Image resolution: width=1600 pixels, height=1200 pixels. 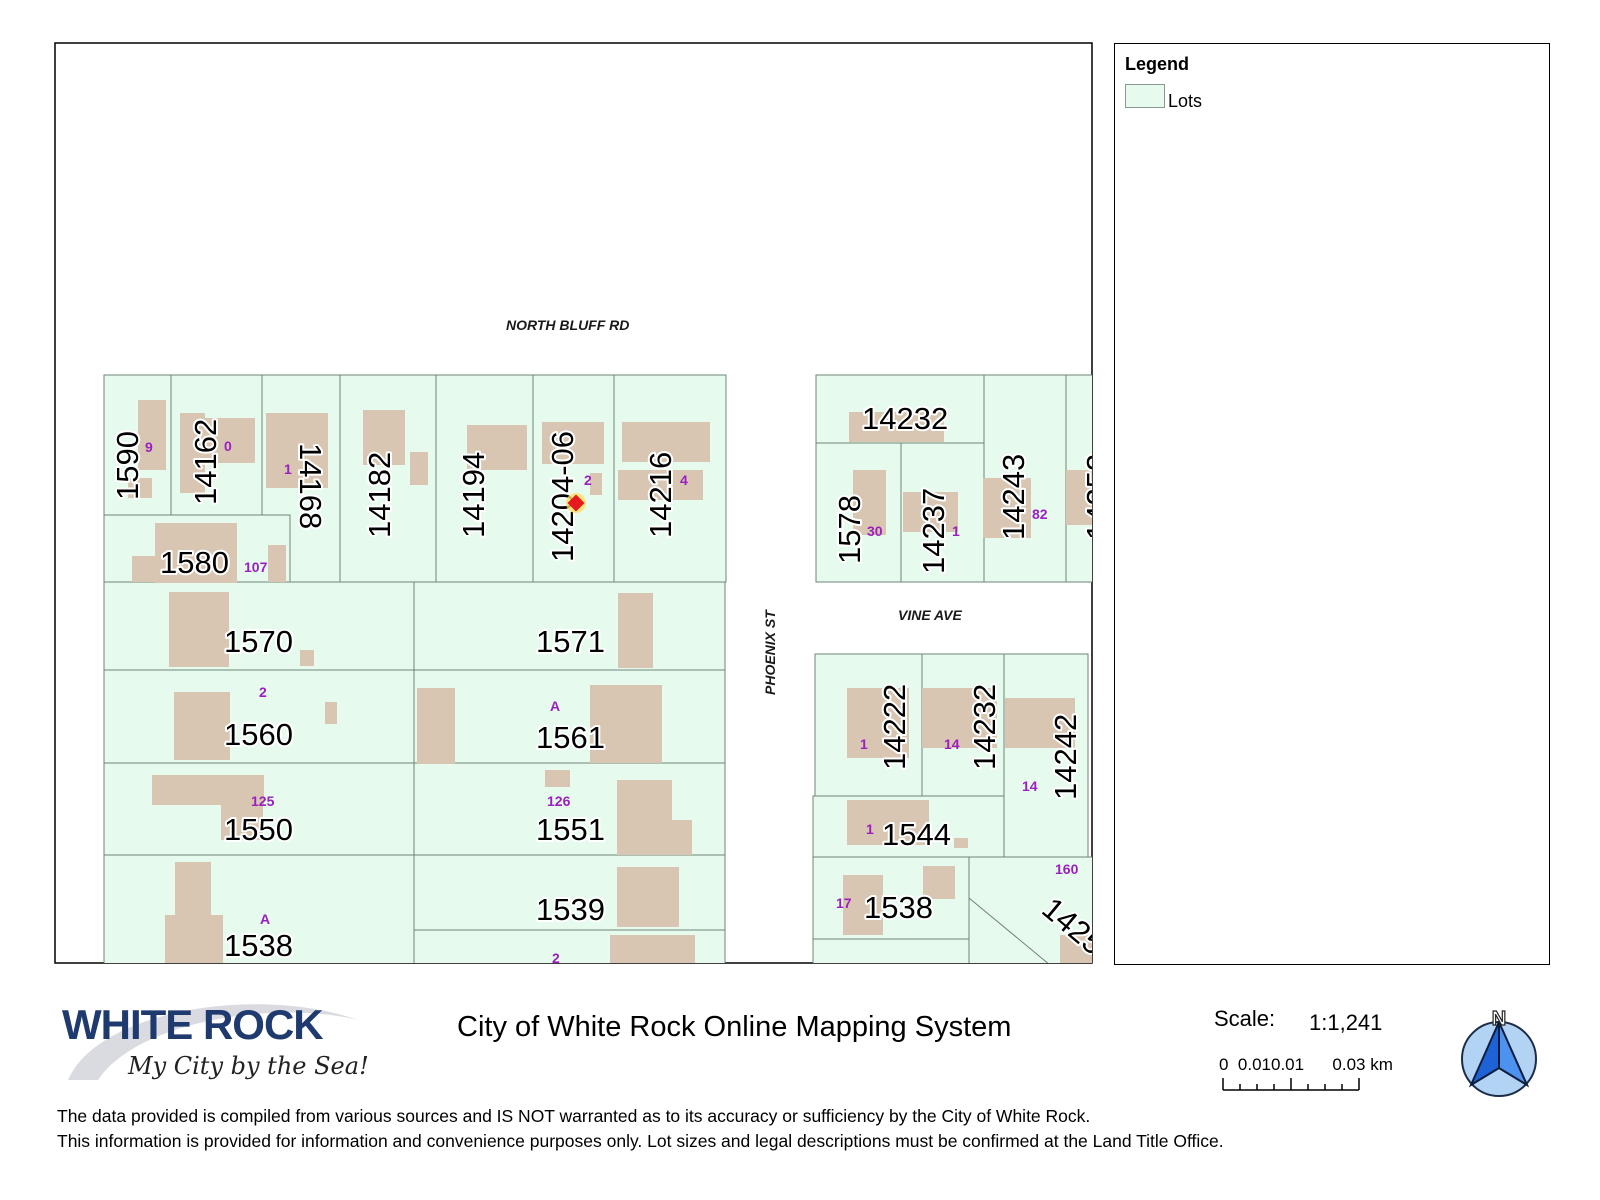 What do you see at coordinates (1499, 1019) in the screenshot?
I see `north-label: N` at bounding box center [1499, 1019].